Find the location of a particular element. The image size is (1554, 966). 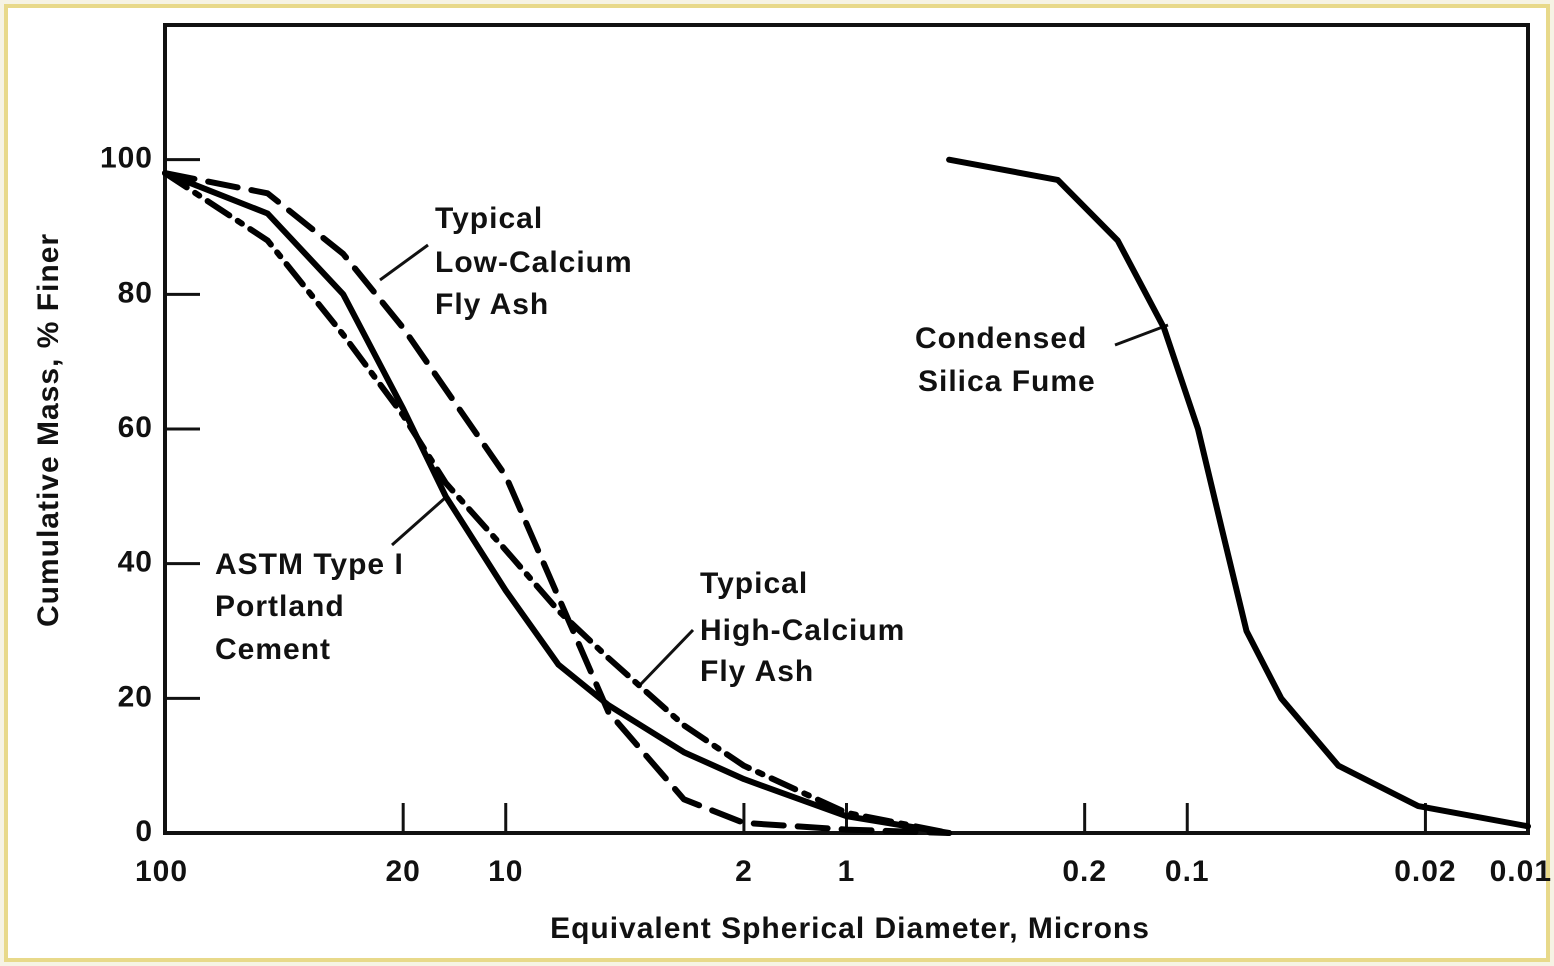

y-tick-label: 60 is located at coordinates (135, 427).